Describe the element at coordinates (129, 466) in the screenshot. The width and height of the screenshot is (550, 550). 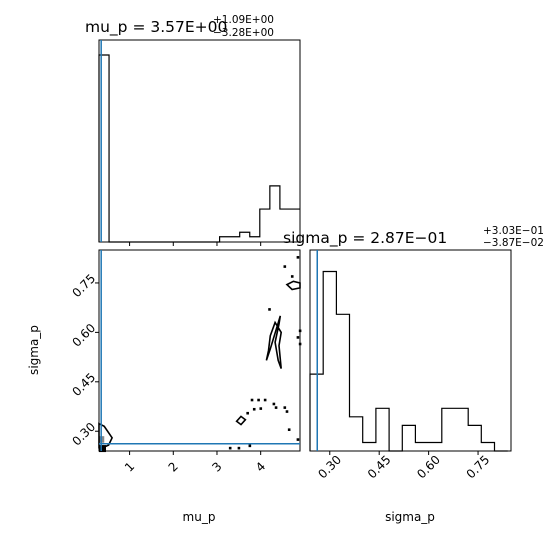
I see `mu_p-tick-label: 1` at that location.